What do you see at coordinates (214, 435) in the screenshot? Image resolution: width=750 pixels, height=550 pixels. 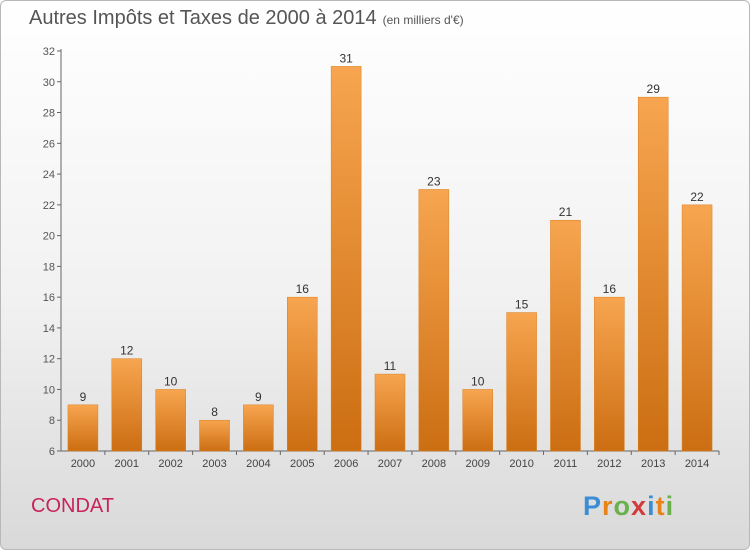 I see `bar-2003` at bounding box center [214, 435].